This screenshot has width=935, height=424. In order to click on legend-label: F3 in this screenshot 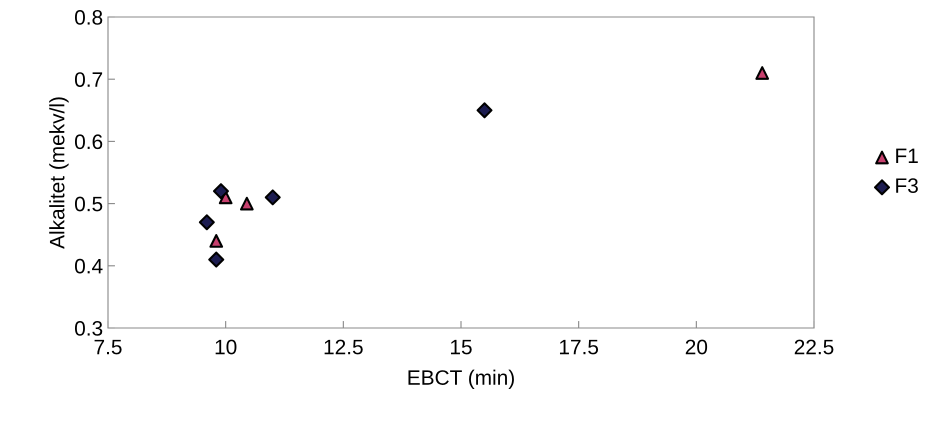, I will do `click(907, 186)`.